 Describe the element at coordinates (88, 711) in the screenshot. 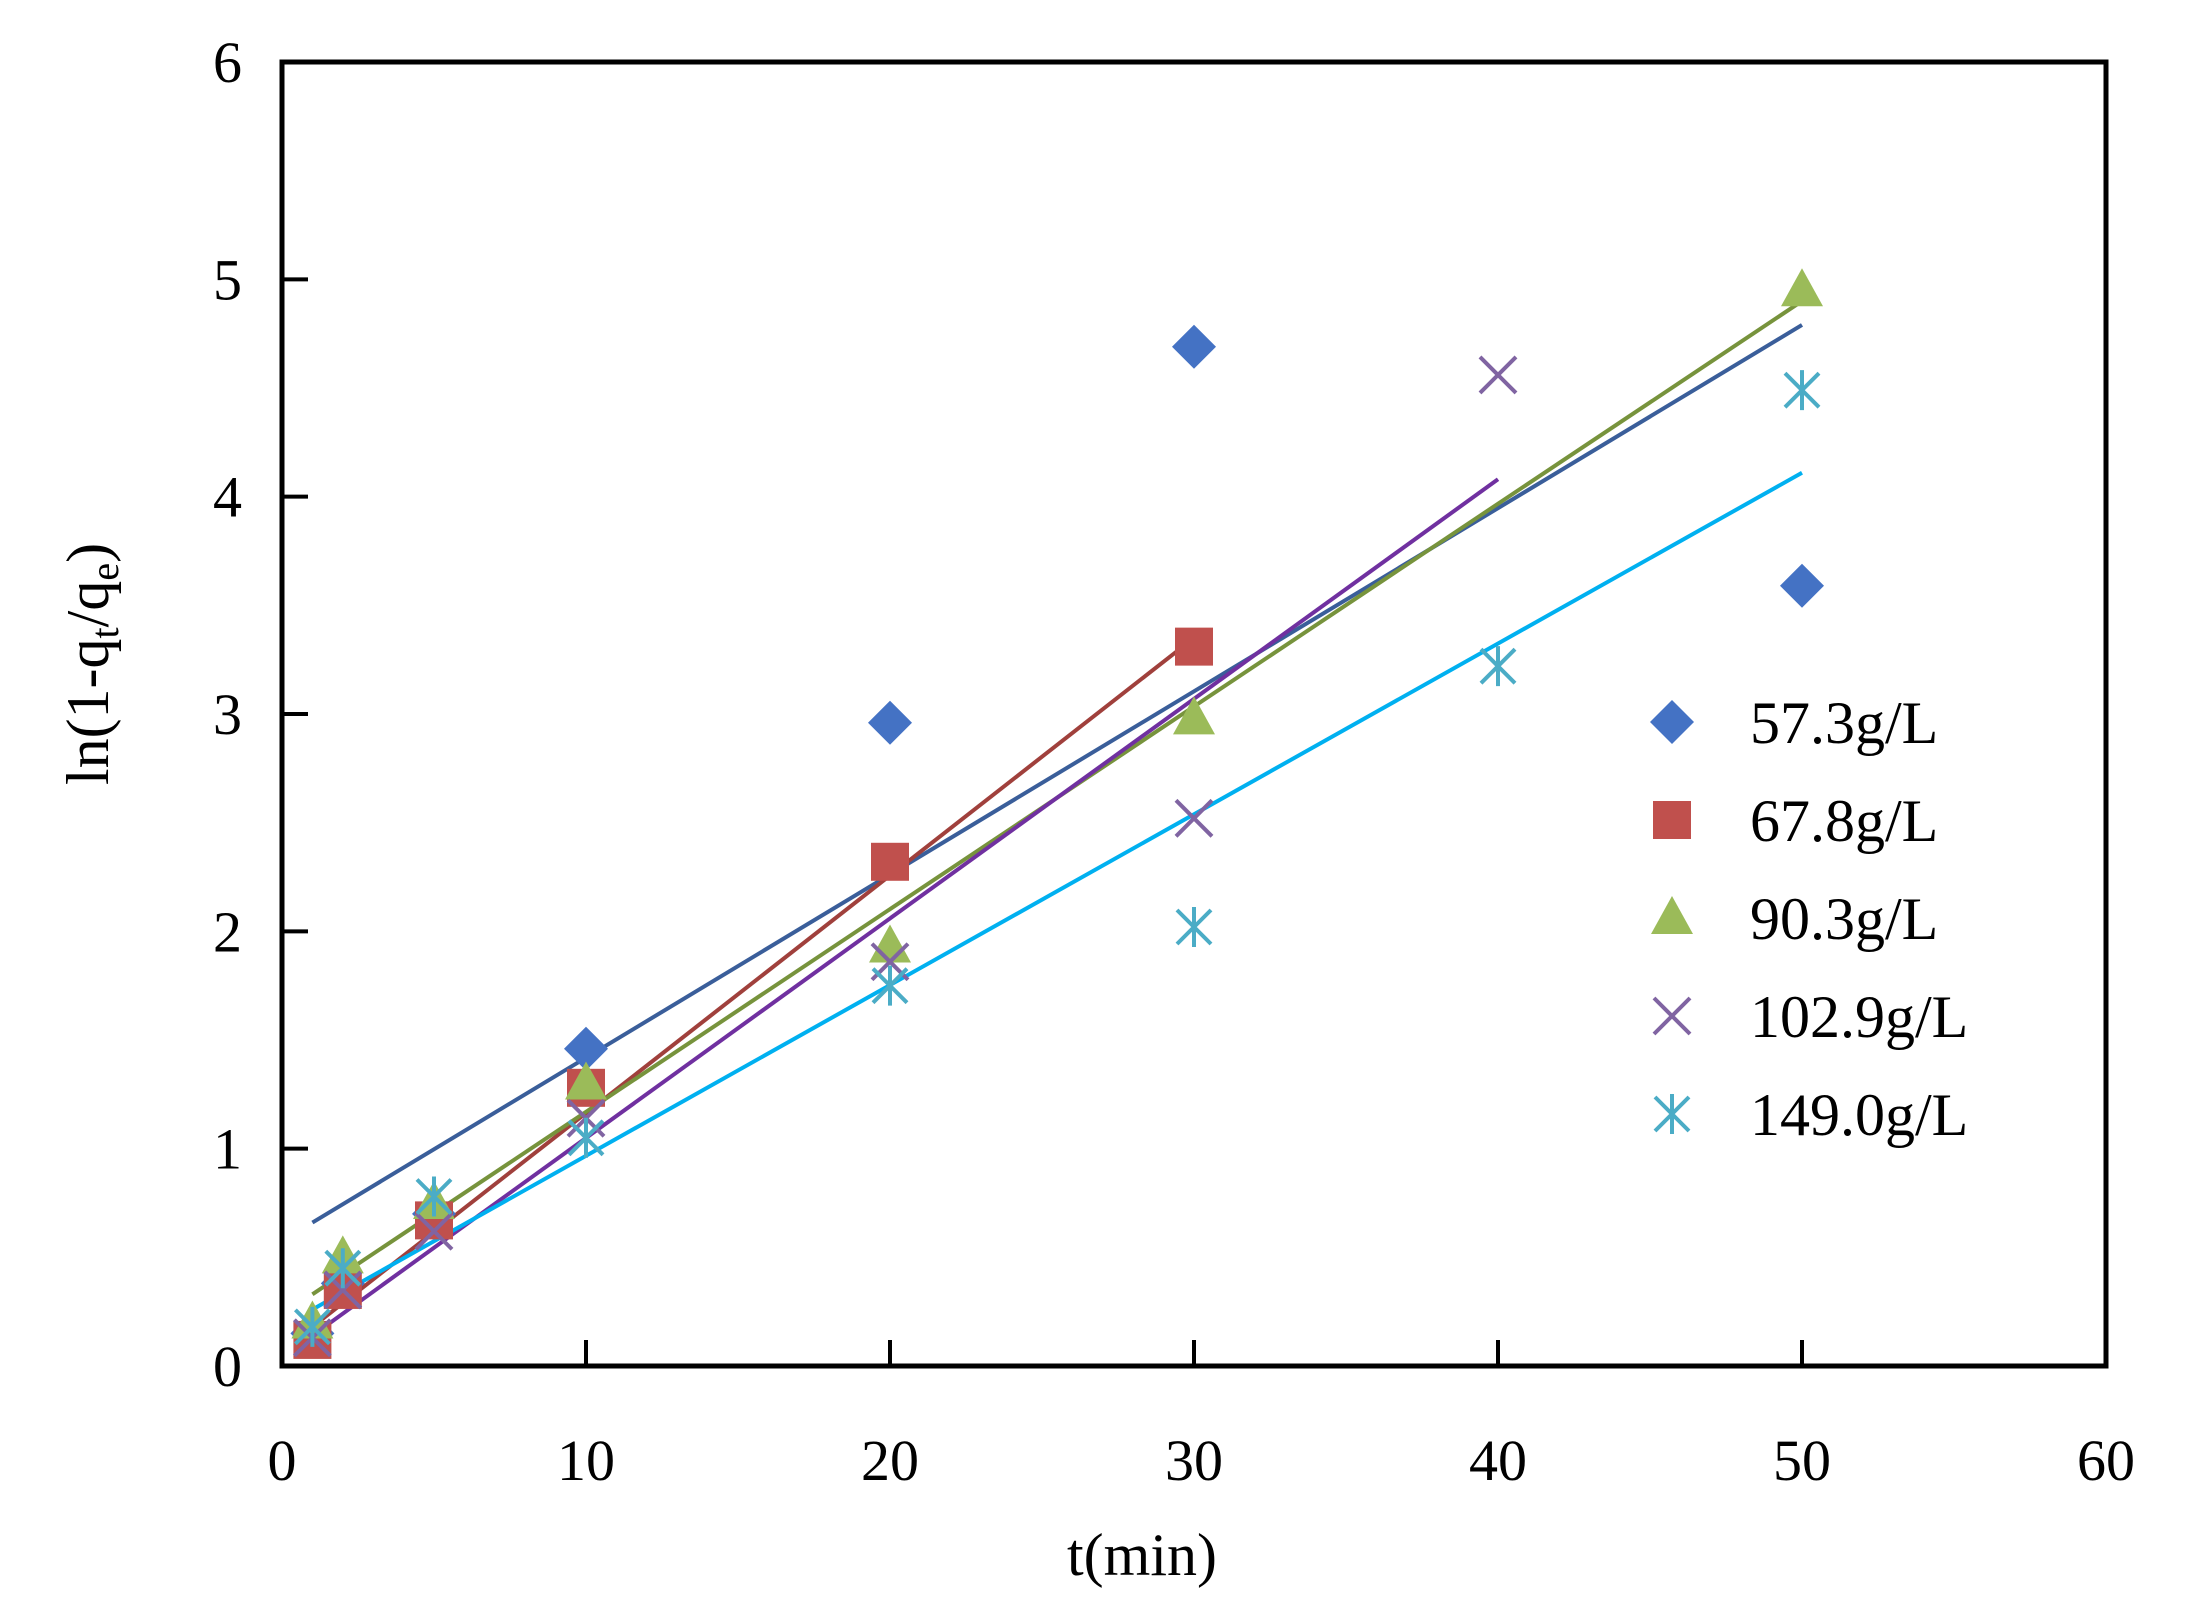

I see `y-axis-title-prefix: ln(1-q` at that location.